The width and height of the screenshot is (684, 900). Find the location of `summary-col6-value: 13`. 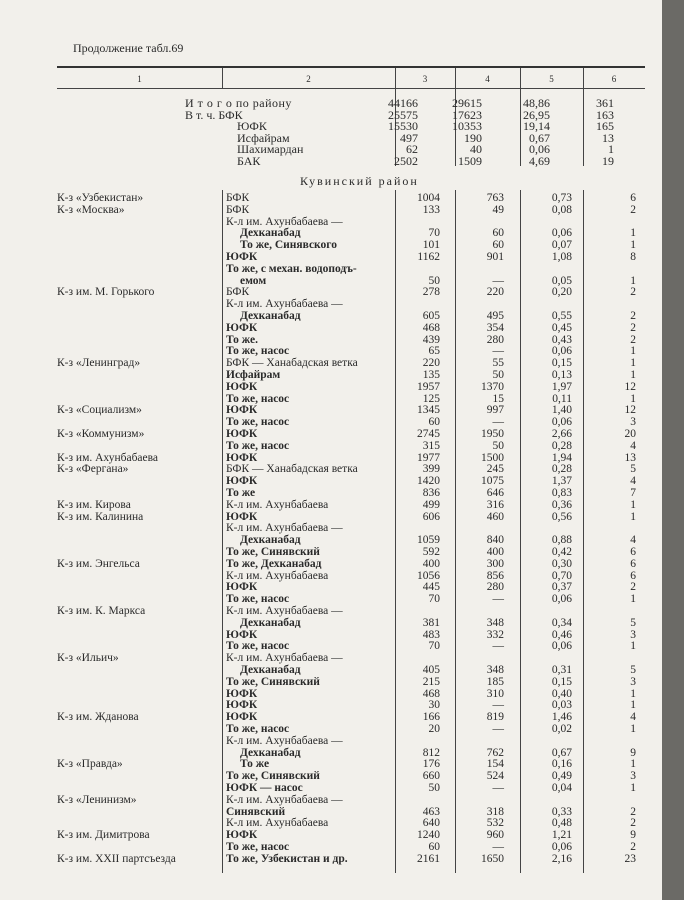

summary-col6-value: 13 is located at coordinates (608, 137).